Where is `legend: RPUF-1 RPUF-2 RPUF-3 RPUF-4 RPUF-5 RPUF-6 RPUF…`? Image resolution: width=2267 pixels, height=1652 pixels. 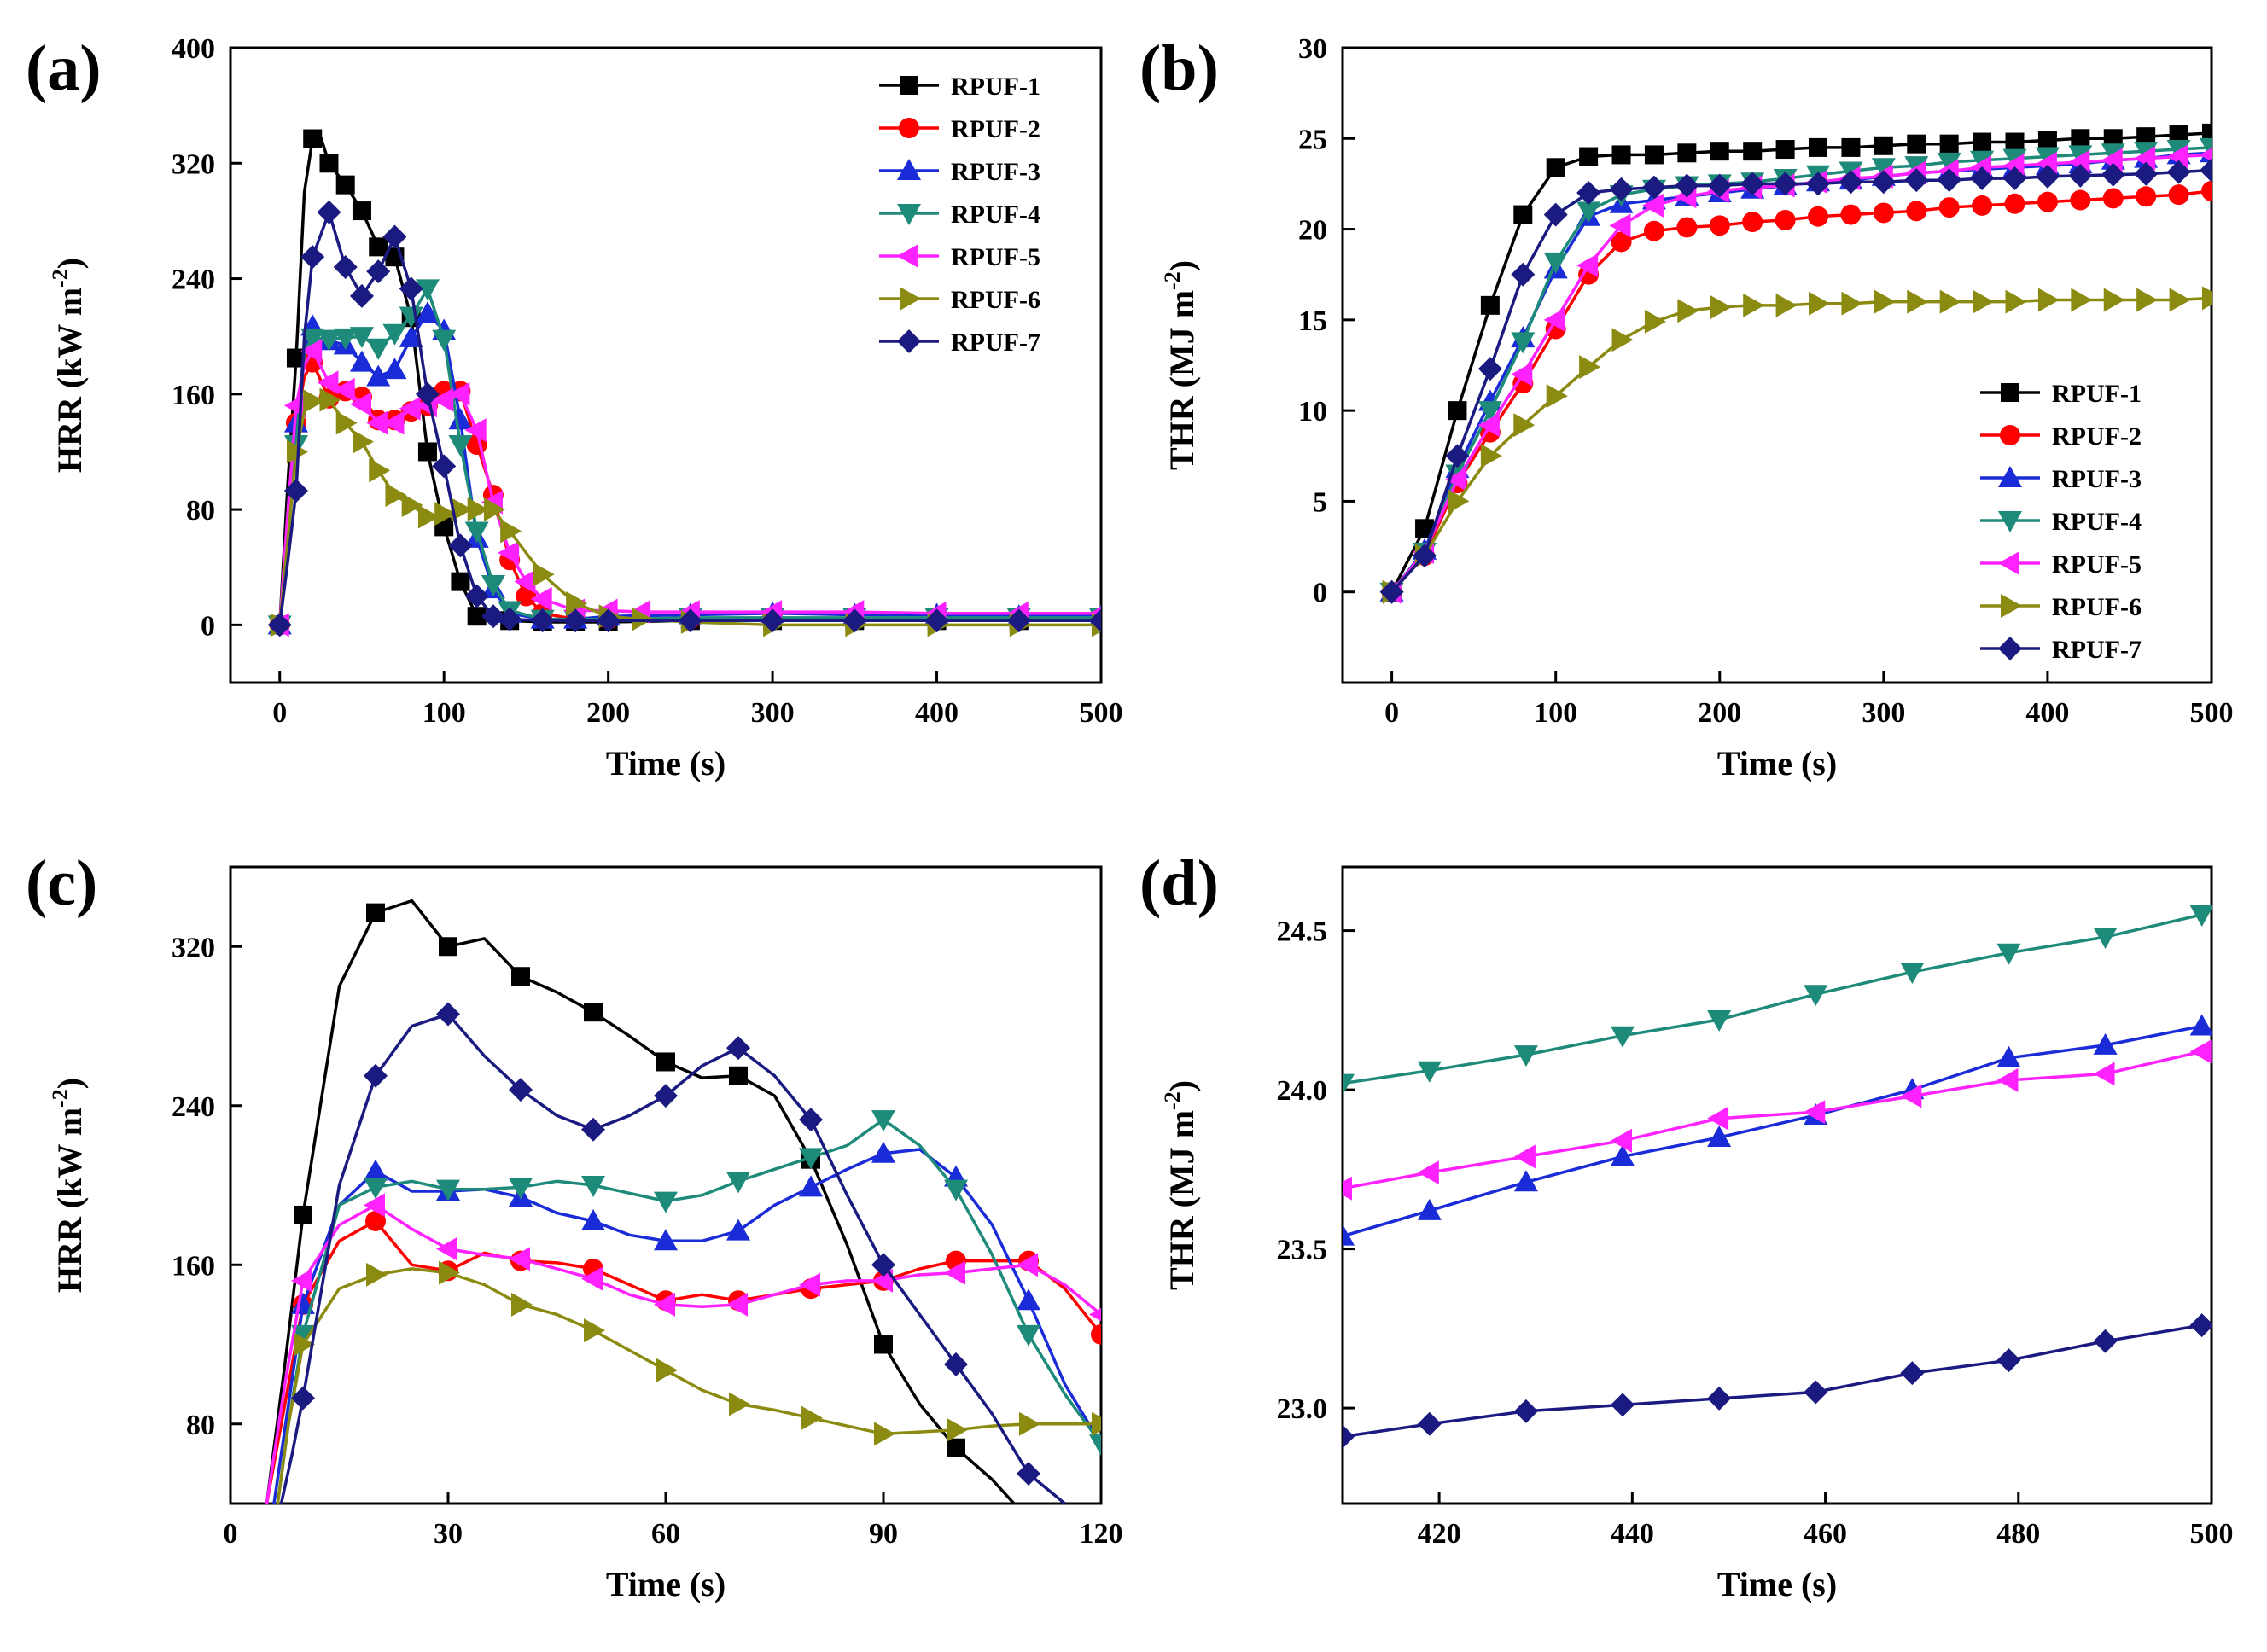 legend: RPUF-1 RPUF-2 RPUF-3 RPUF-4 RPUF-5 RPUF-6 RPUF… is located at coordinates (959, 215).